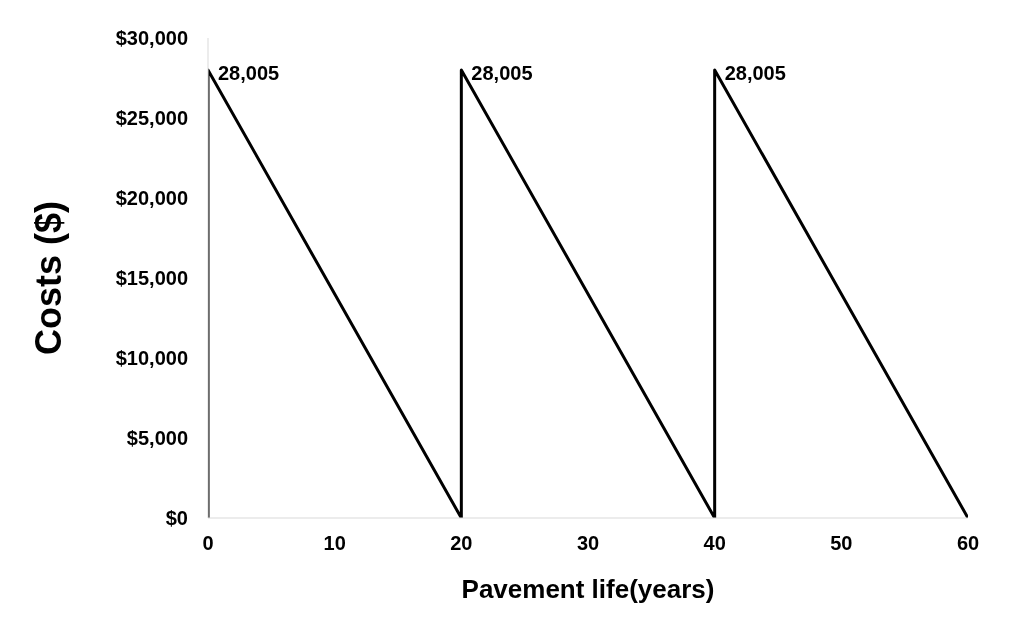  What do you see at coordinates (841, 543) in the screenshot?
I see `x-tick-label: 50` at bounding box center [841, 543].